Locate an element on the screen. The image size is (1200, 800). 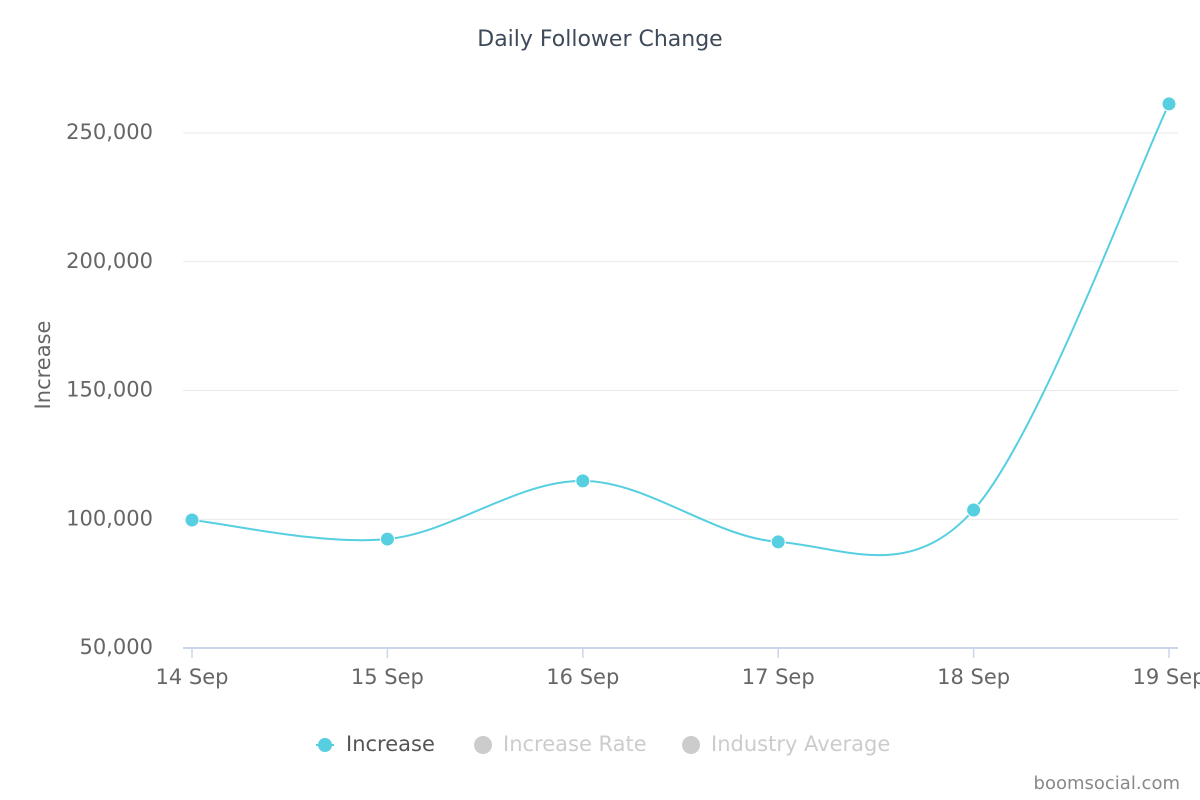
y-tick-label: 200,000 is located at coordinates (109, 261).